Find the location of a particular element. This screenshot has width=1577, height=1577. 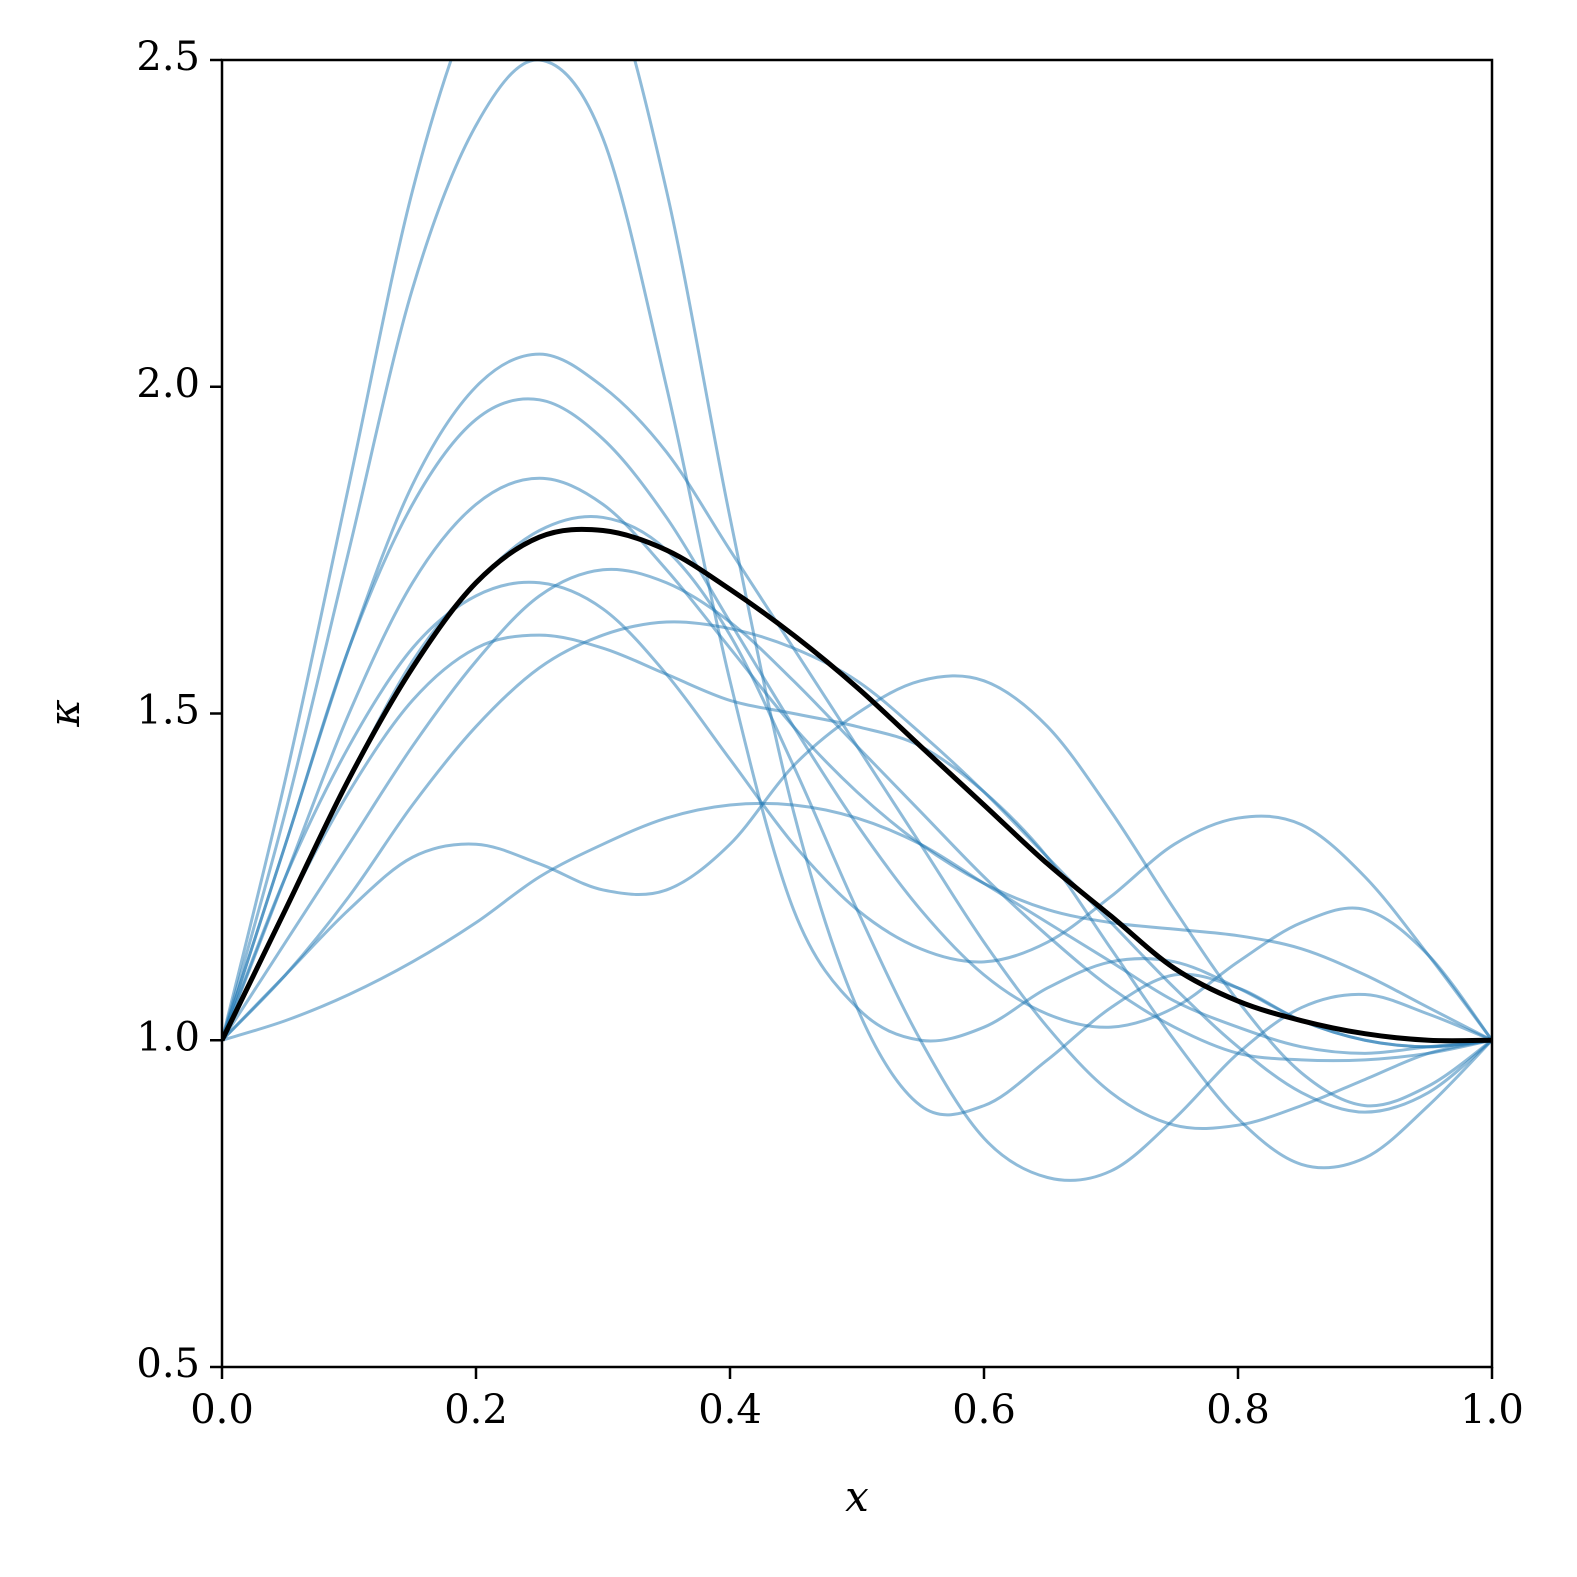

x-tick-label: 0.6 is located at coordinates (984, 1410).